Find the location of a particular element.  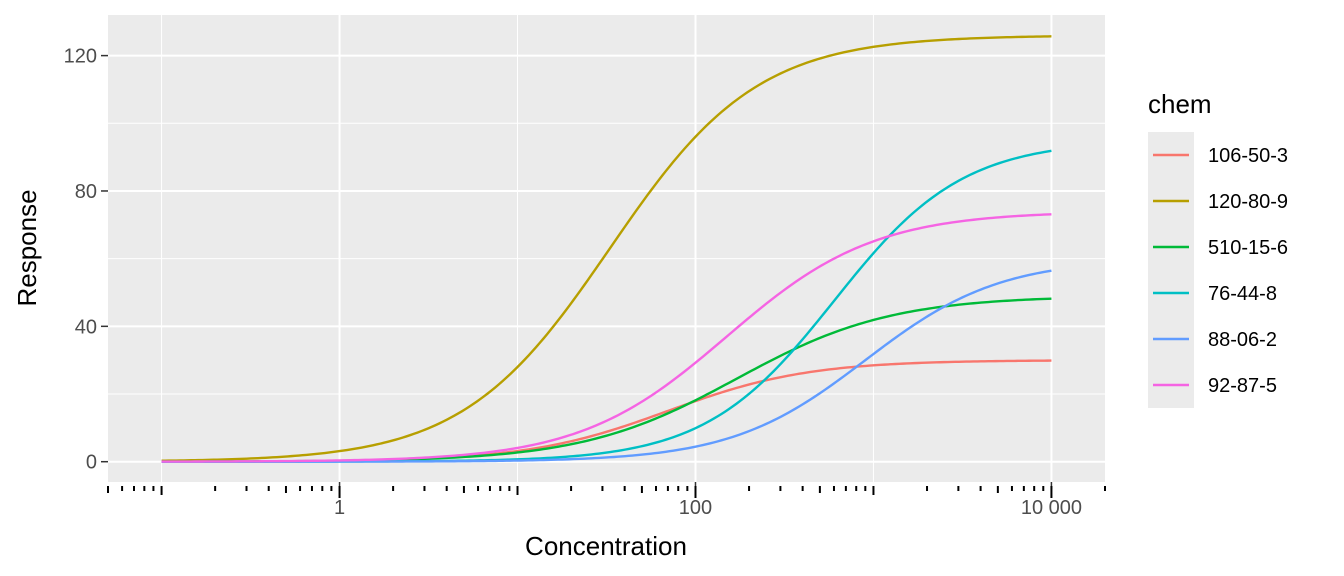

y-tick-label: 80 is located at coordinates (86, 192).